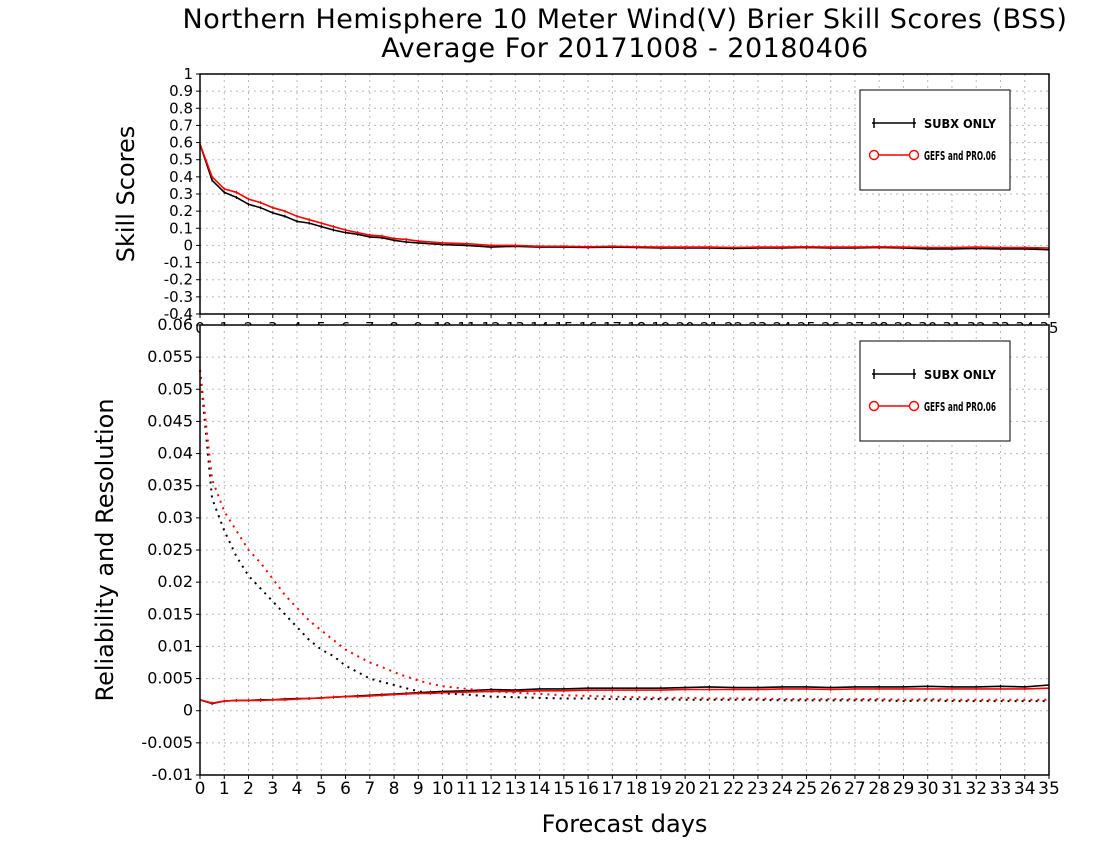 This screenshot has height=854, width=1100. I want to click on y-tick-label: 0.01, so click(175, 645).